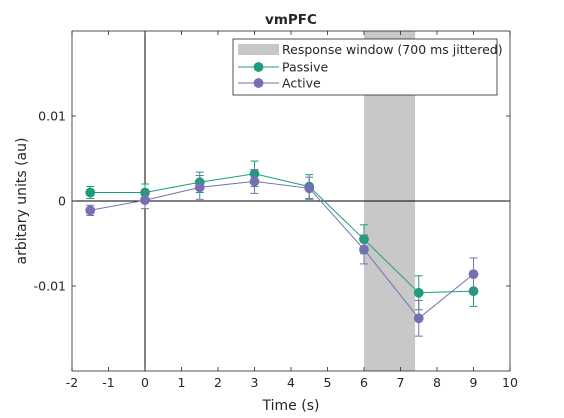  What do you see at coordinates (510, 382) in the screenshot?
I see `x-tick-label: 10` at bounding box center [510, 382].